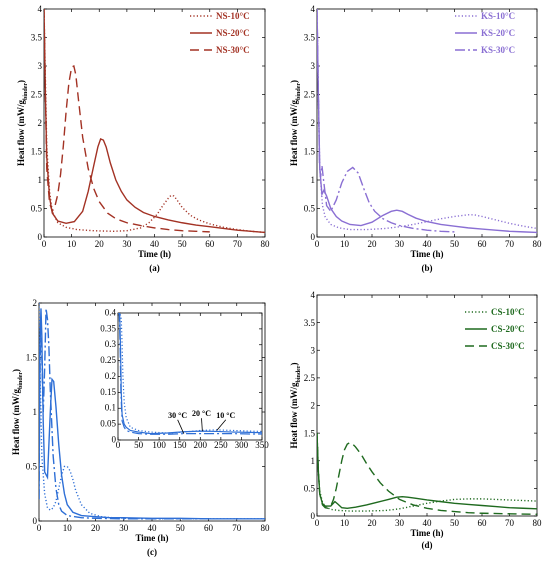 The image size is (550, 561). What do you see at coordinates (159, 445) in the screenshot?
I see `x-tick-label: 100` at bounding box center [159, 445].